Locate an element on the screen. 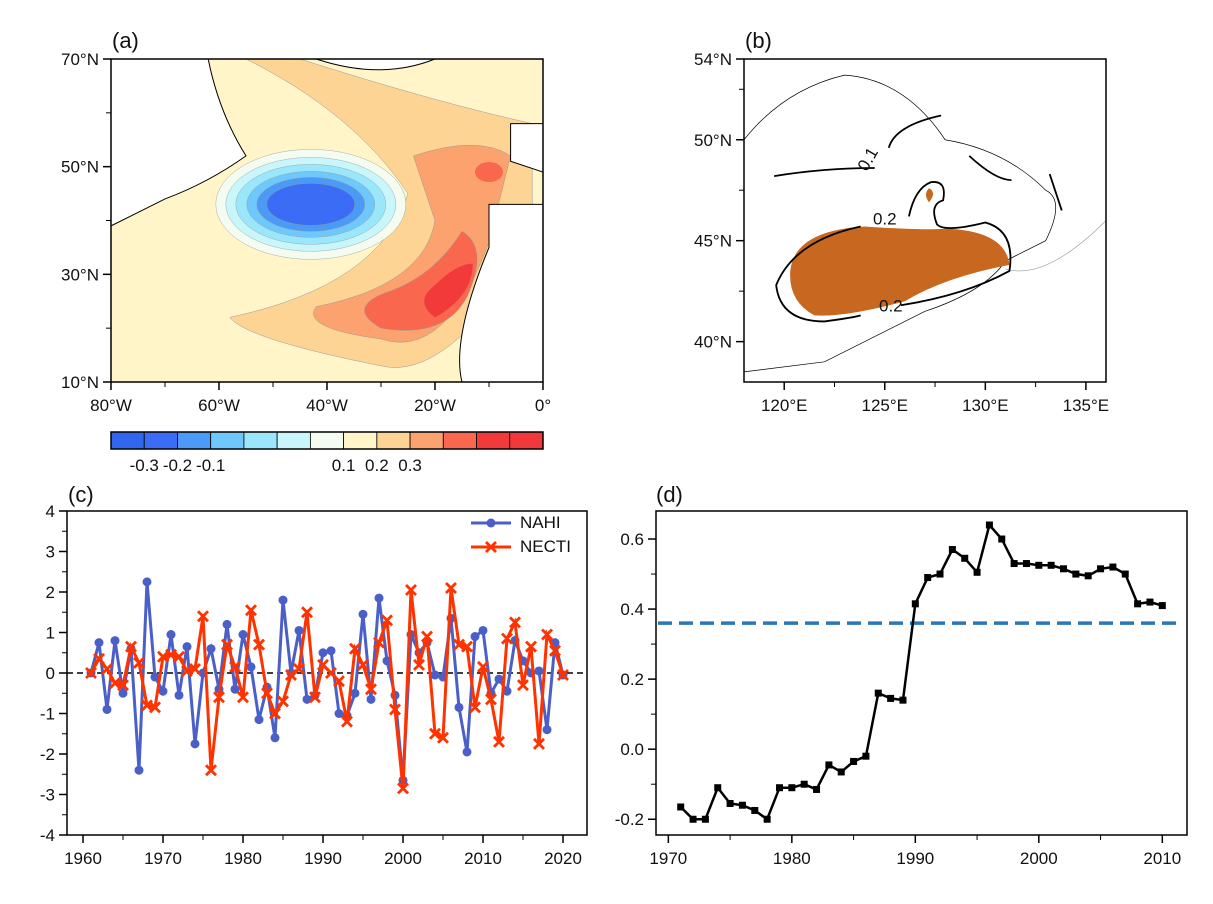  y-tick-label: -2 is located at coordinates (47, 754).